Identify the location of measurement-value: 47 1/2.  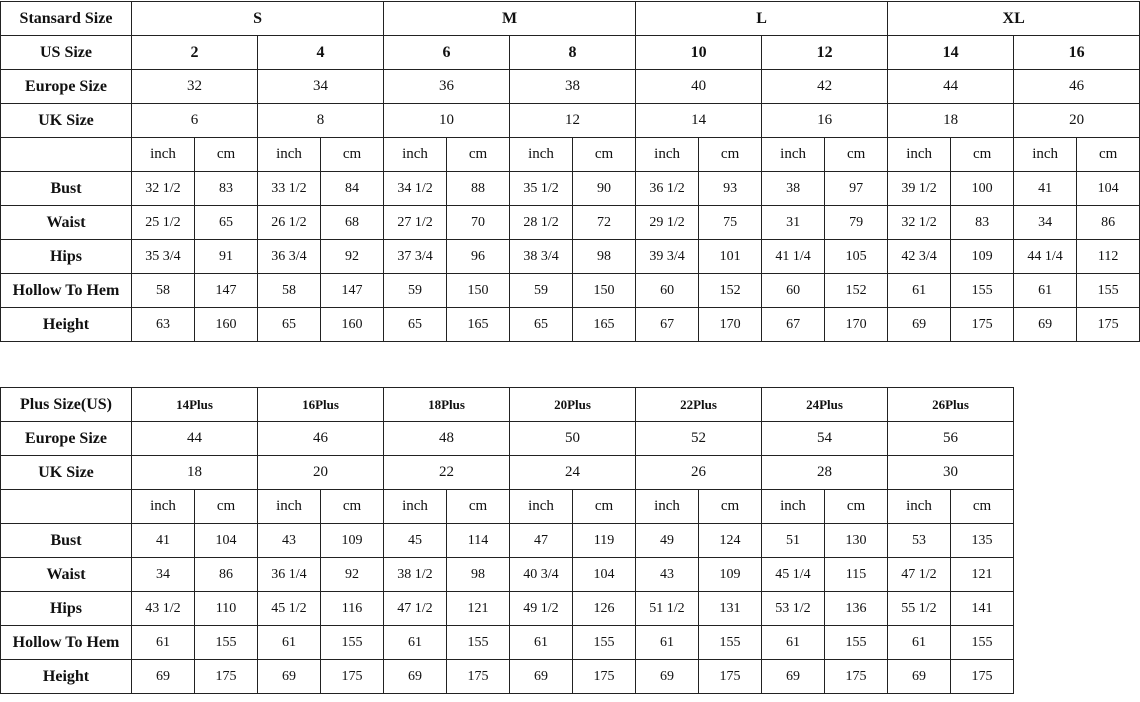
(415, 608).